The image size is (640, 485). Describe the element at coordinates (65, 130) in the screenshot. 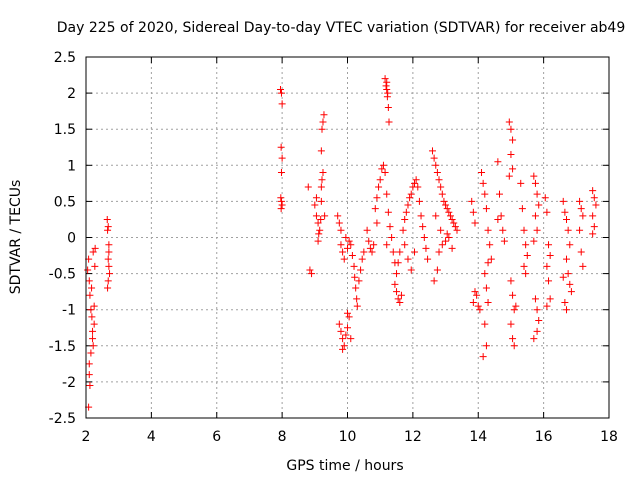

I see `y-tick-label: 1.5` at that location.